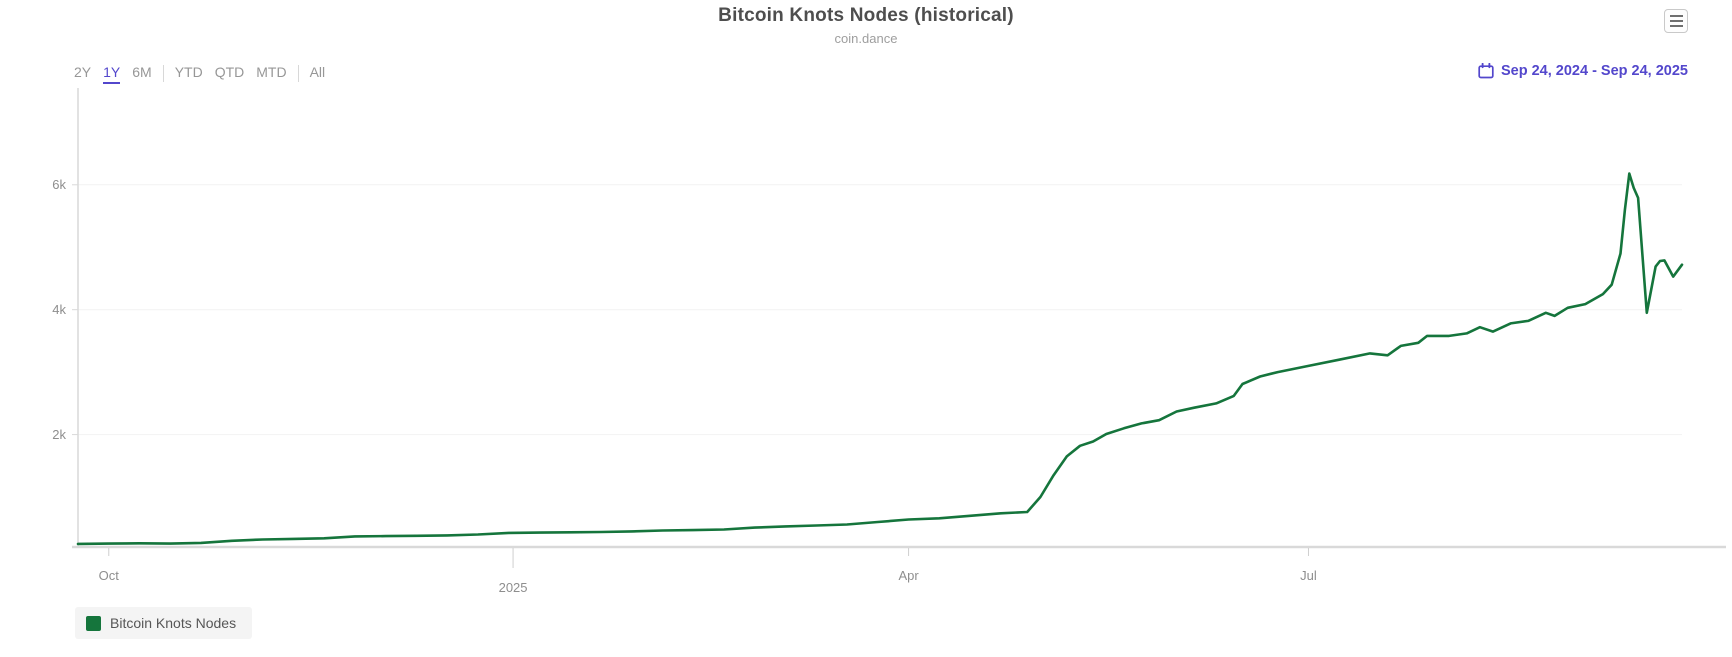 The height and width of the screenshot is (657, 1732). I want to click on chart-subtitle: coin.dance, so click(866, 38).